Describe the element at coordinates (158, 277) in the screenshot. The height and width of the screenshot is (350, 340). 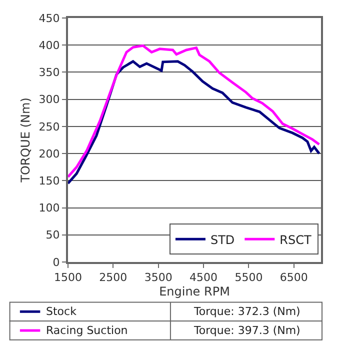
I see `x-tick-label: 3500` at that location.